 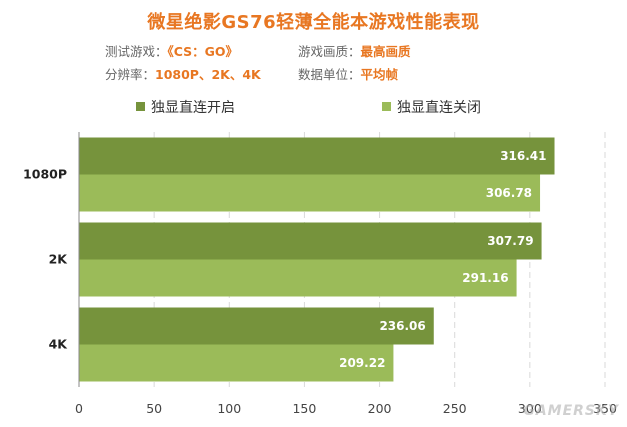 What do you see at coordinates (208, 74) in the screenshot?
I see `info-resolution-value: 1080P、2K、4K` at bounding box center [208, 74].